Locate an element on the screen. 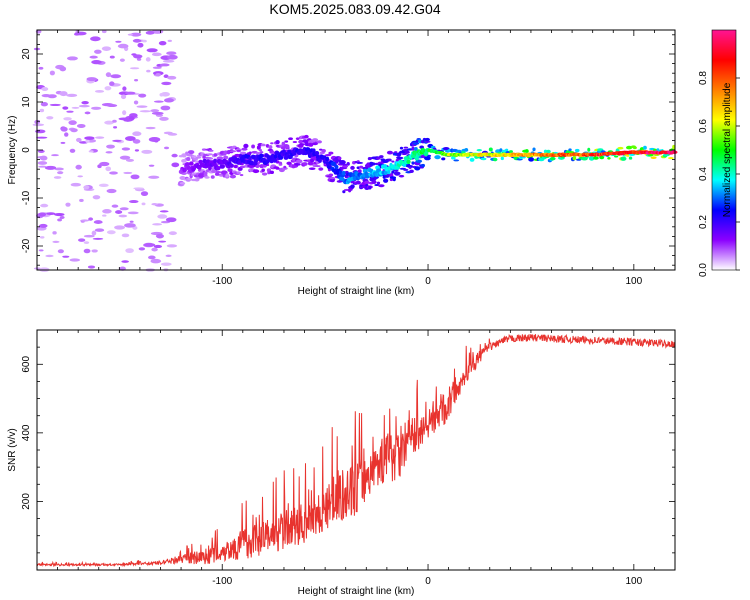  spectrogram-x-tick-label: 100 is located at coordinates (633, 281).